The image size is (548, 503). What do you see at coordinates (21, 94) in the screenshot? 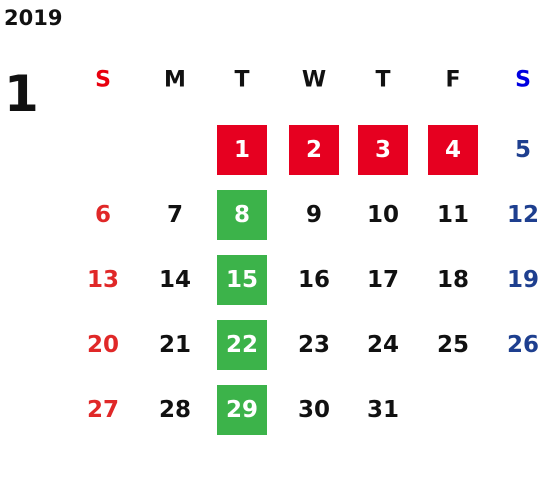
I see `month: 1` at bounding box center [21, 94].